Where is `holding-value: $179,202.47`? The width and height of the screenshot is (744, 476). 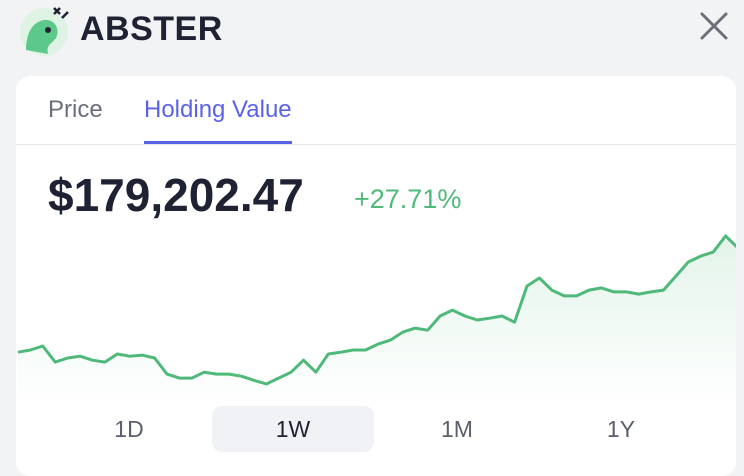 holding-value: $179,202.47 is located at coordinates (176, 195).